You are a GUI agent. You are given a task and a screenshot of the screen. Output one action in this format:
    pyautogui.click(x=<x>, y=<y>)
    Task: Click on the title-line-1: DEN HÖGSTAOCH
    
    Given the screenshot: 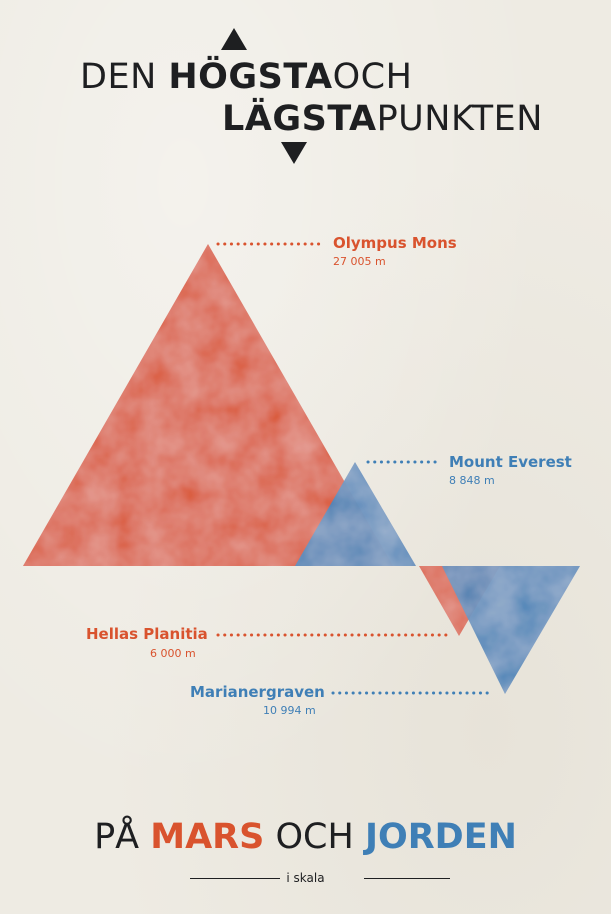 What is the action you would take?
    pyautogui.click(x=246, y=77)
    